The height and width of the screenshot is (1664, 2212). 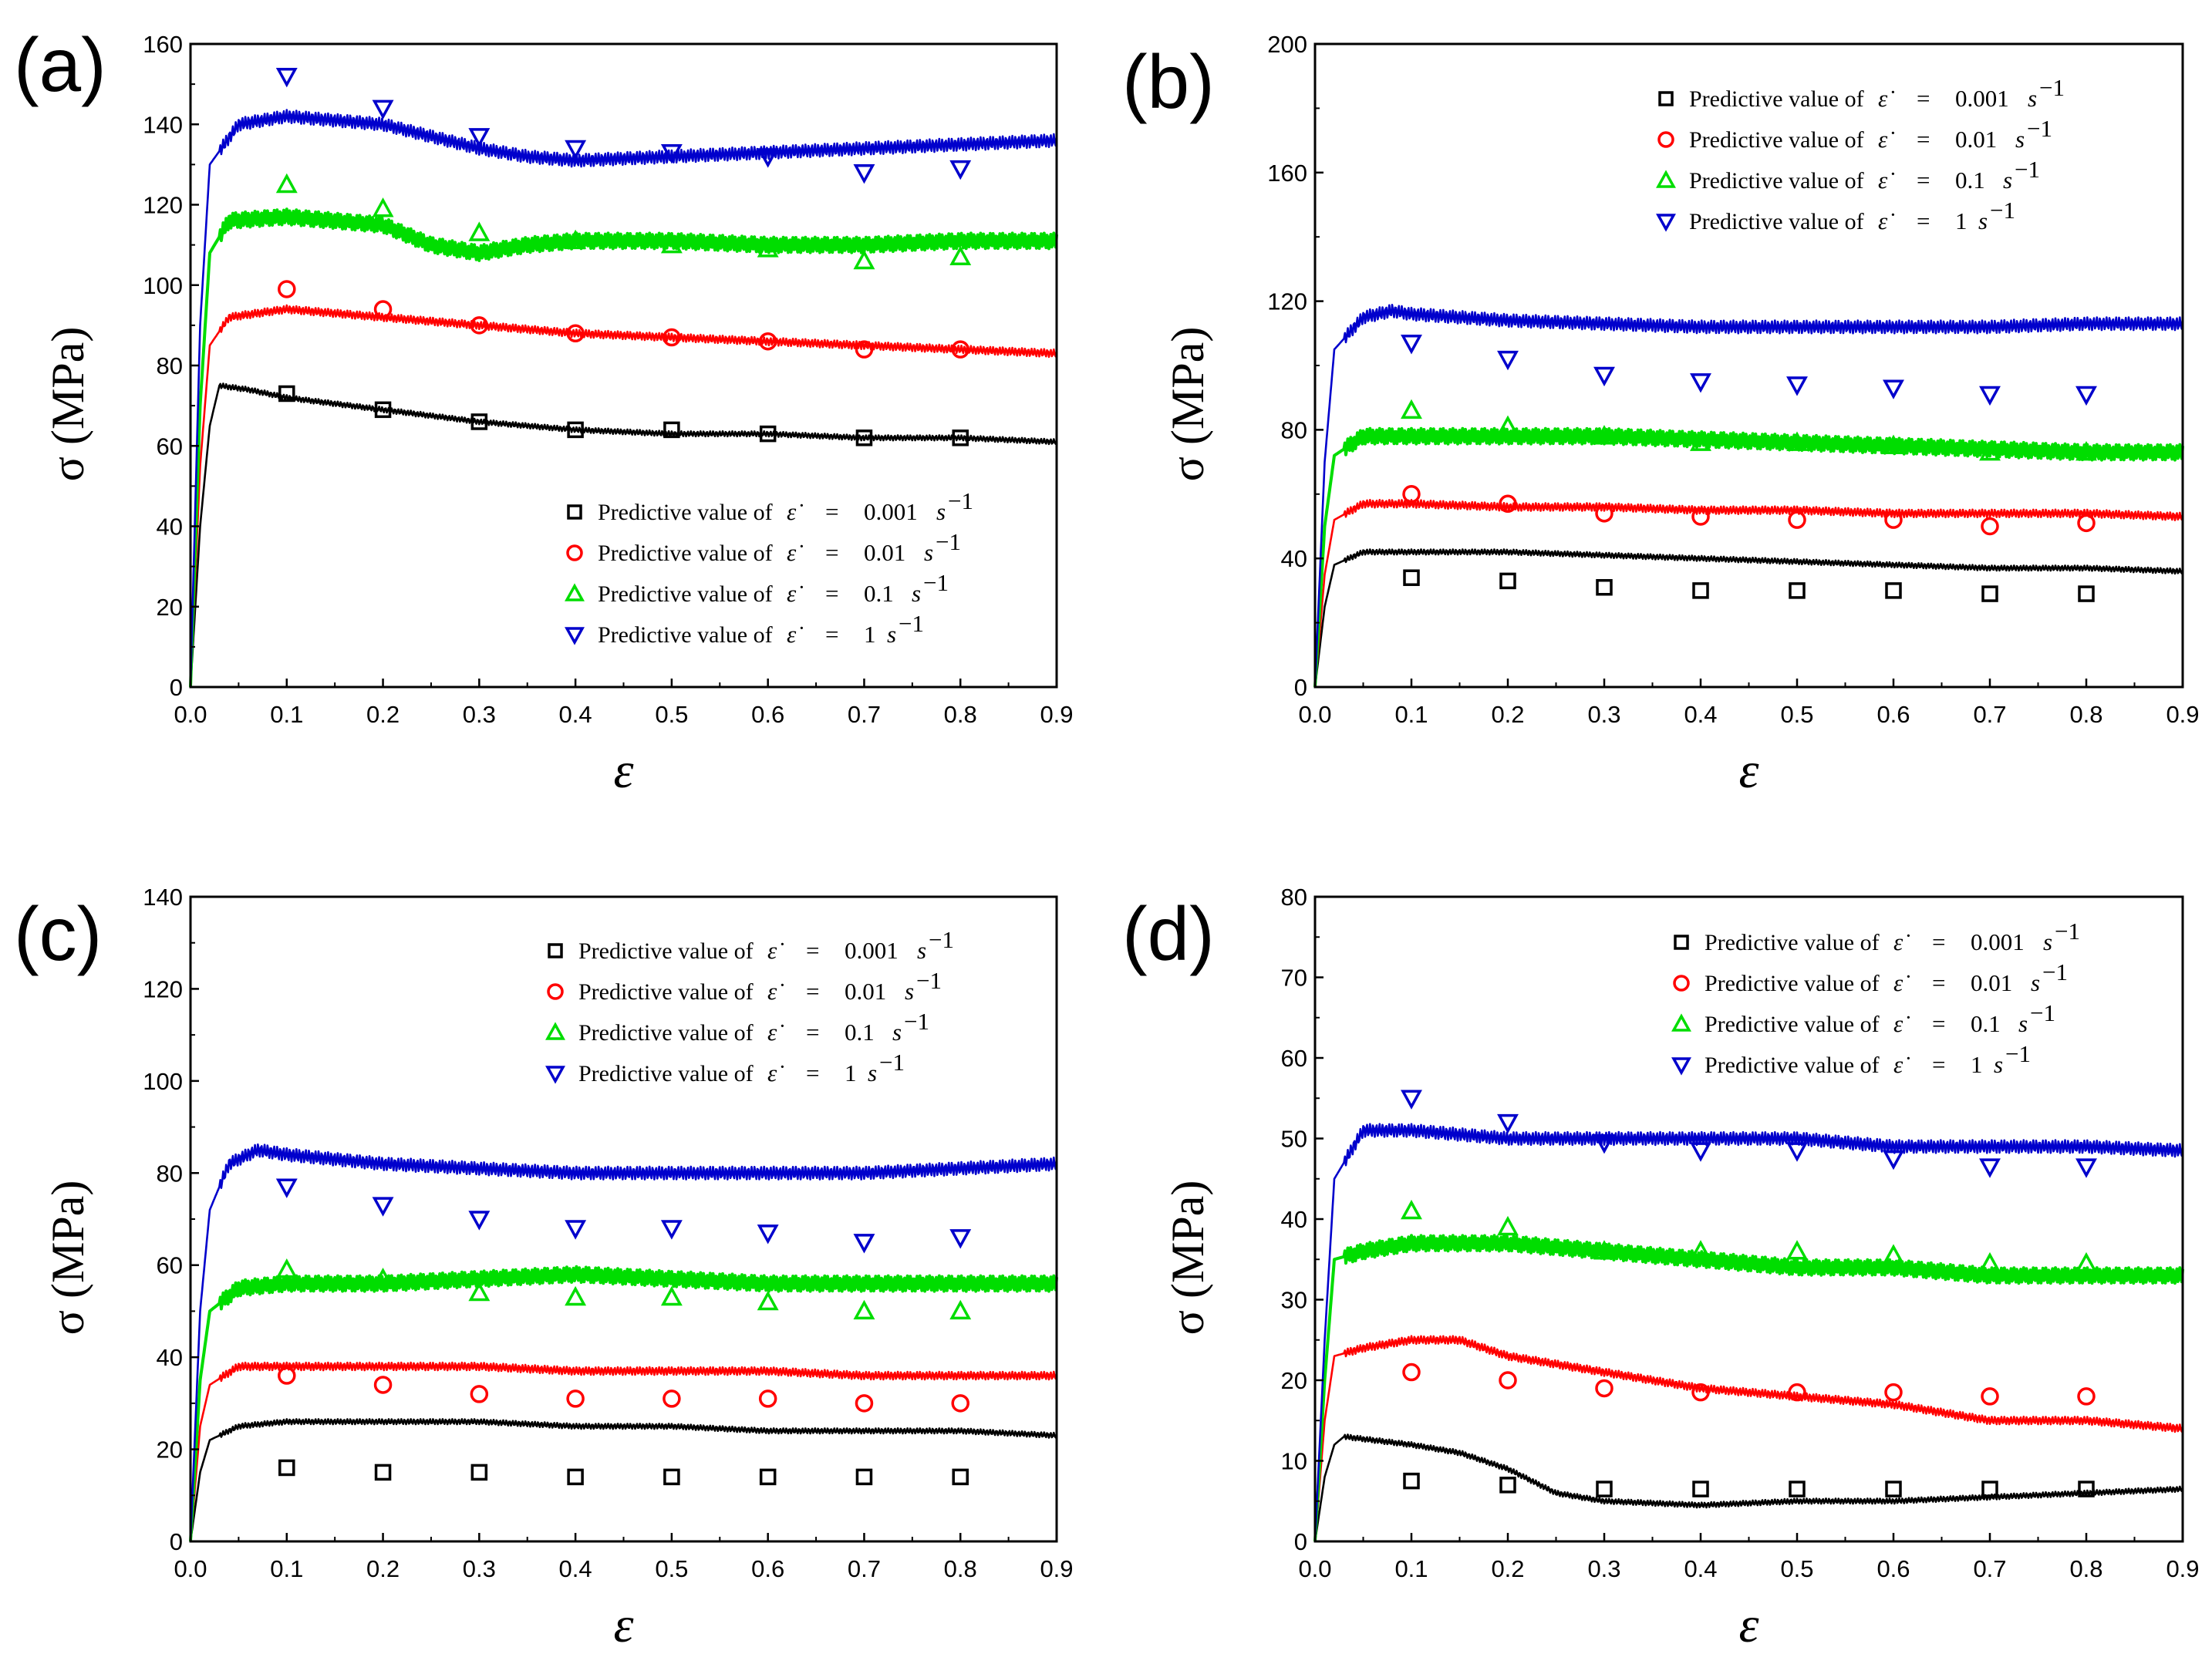 What do you see at coordinates (1294, 429) in the screenshot?
I see `y-tick-label: 80` at bounding box center [1294, 429].